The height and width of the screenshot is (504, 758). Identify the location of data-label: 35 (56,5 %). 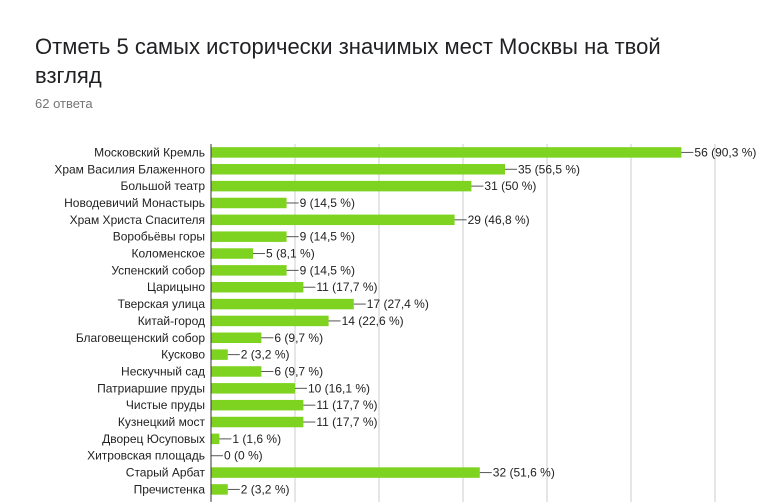
(549, 169).